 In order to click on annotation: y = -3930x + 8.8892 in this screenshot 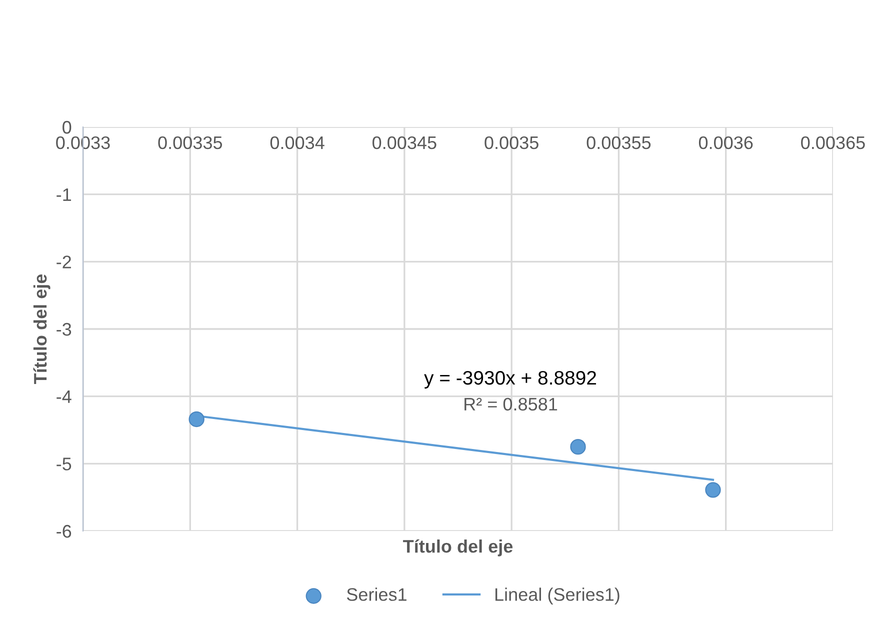, I will do `click(510, 379)`.